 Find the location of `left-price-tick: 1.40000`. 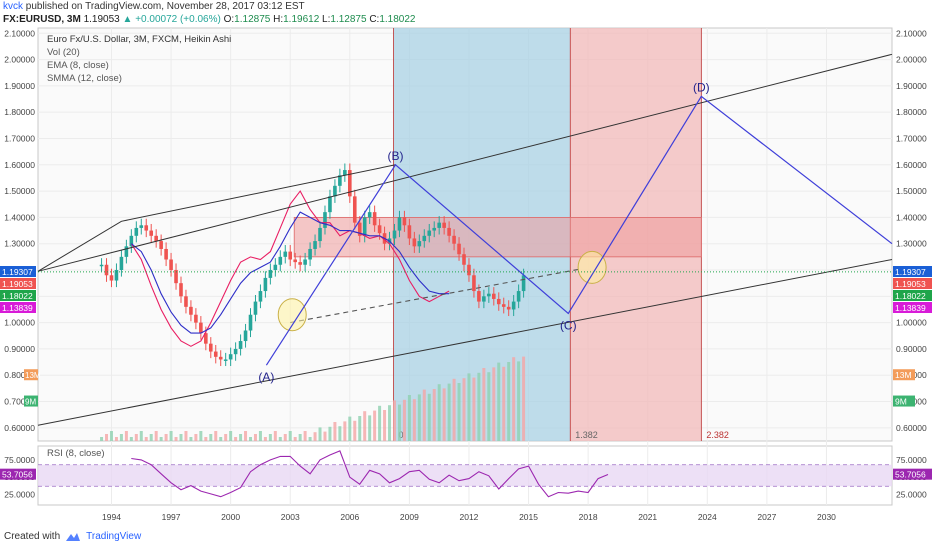

left-price-tick: 1.40000 is located at coordinates (19, 217).